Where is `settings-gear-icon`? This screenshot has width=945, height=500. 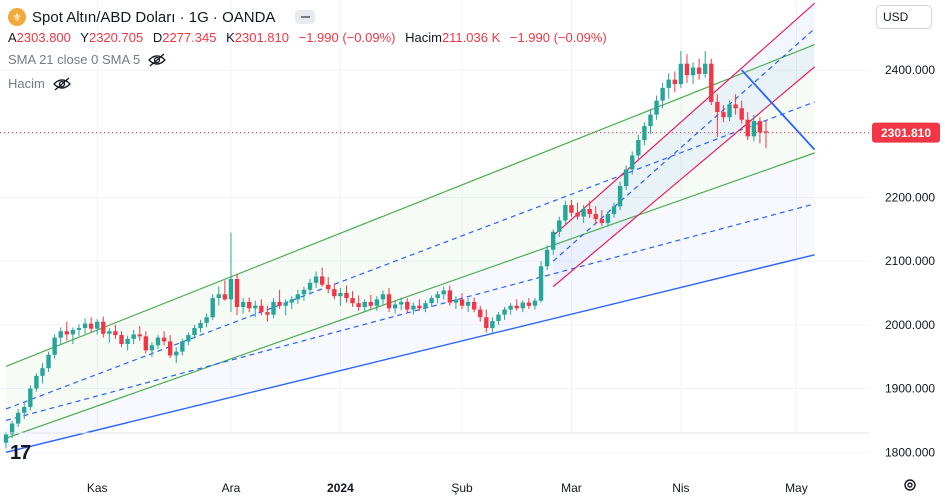 settings-gear-icon is located at coordinates (910, 485).